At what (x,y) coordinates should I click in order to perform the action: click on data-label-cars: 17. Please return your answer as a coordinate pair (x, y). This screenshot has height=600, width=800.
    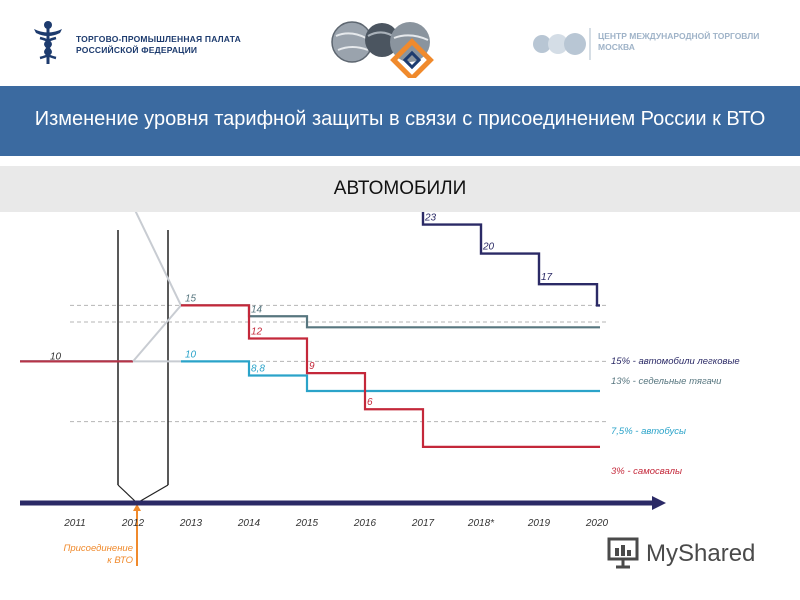
    Looking at the image, I should click on (547, 277).